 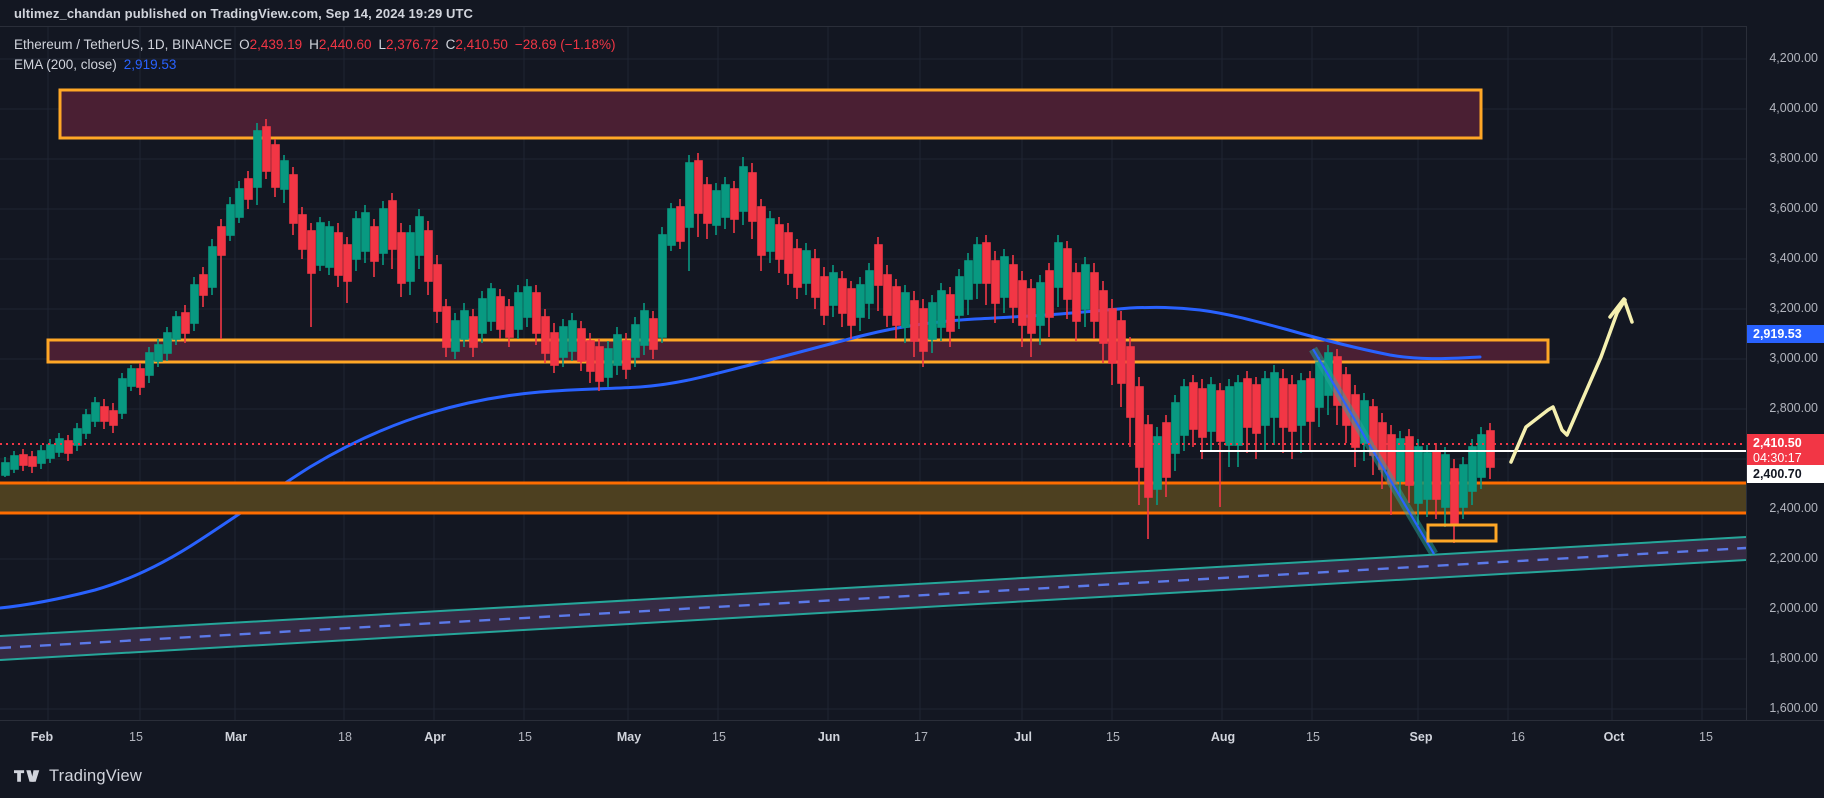 I want to click on price-tick: 2,800.00, so click(x=1793, y=408).